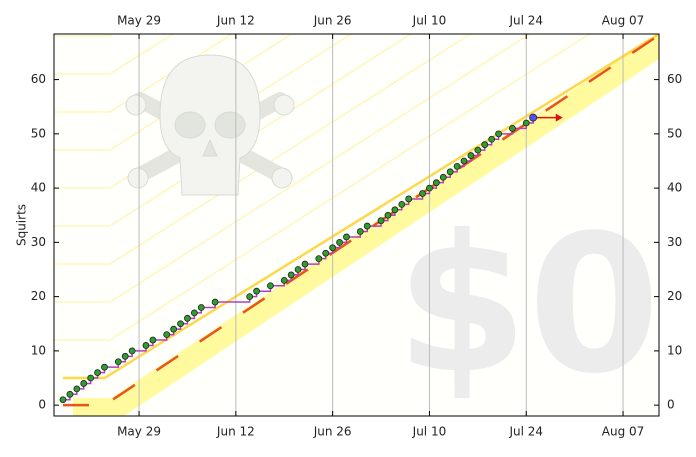 This screenshot has width=696, height=457. What do you see at coordinates (674, 296) in the screenshot?
I see `y-tick-label-right: 20` at bounding box center [674, 296].